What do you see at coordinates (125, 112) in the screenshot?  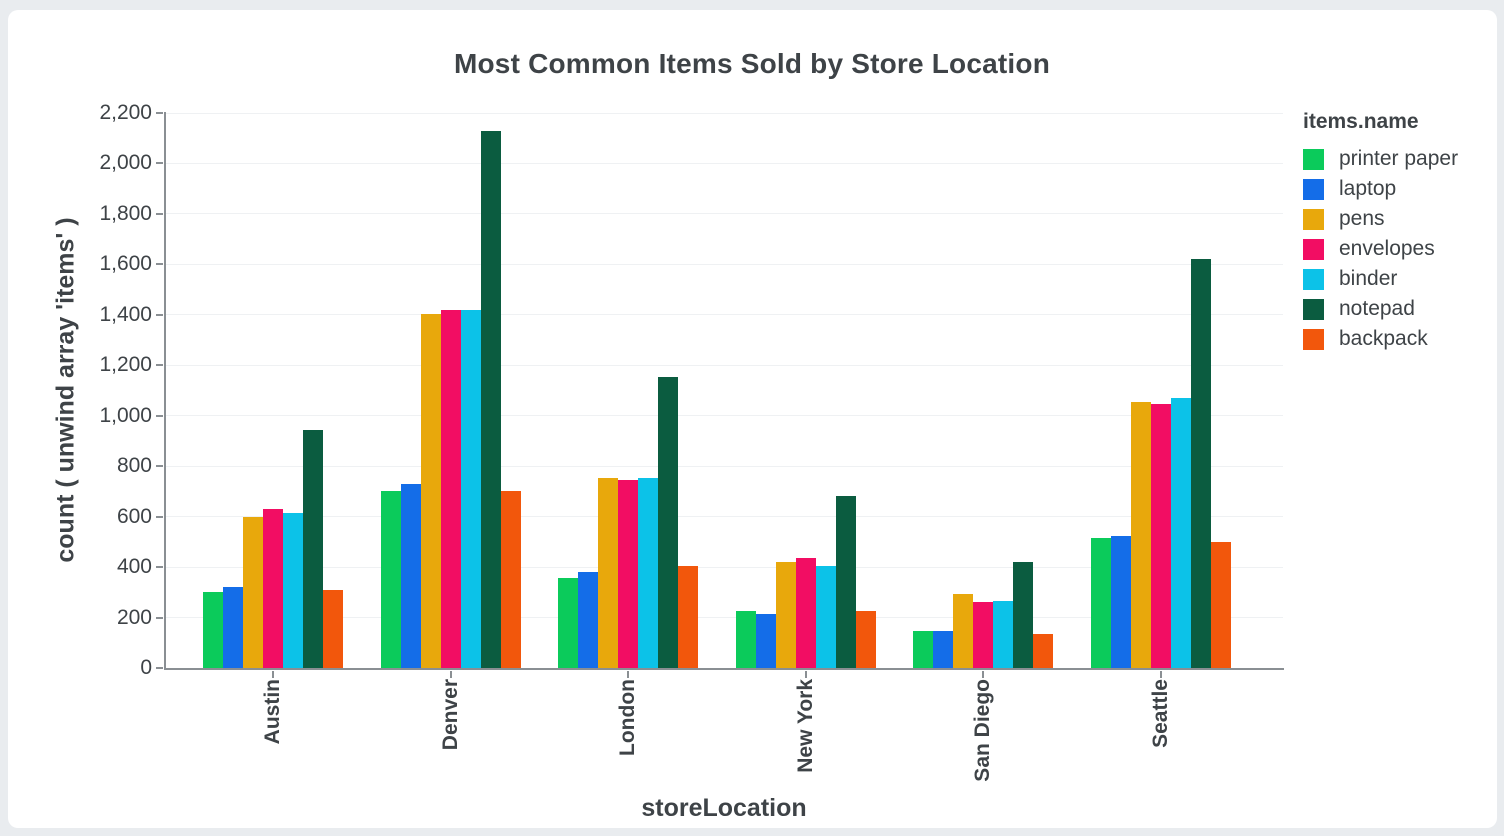 I see `y-tick-label: 2,200` at bounding box center [125, 112].